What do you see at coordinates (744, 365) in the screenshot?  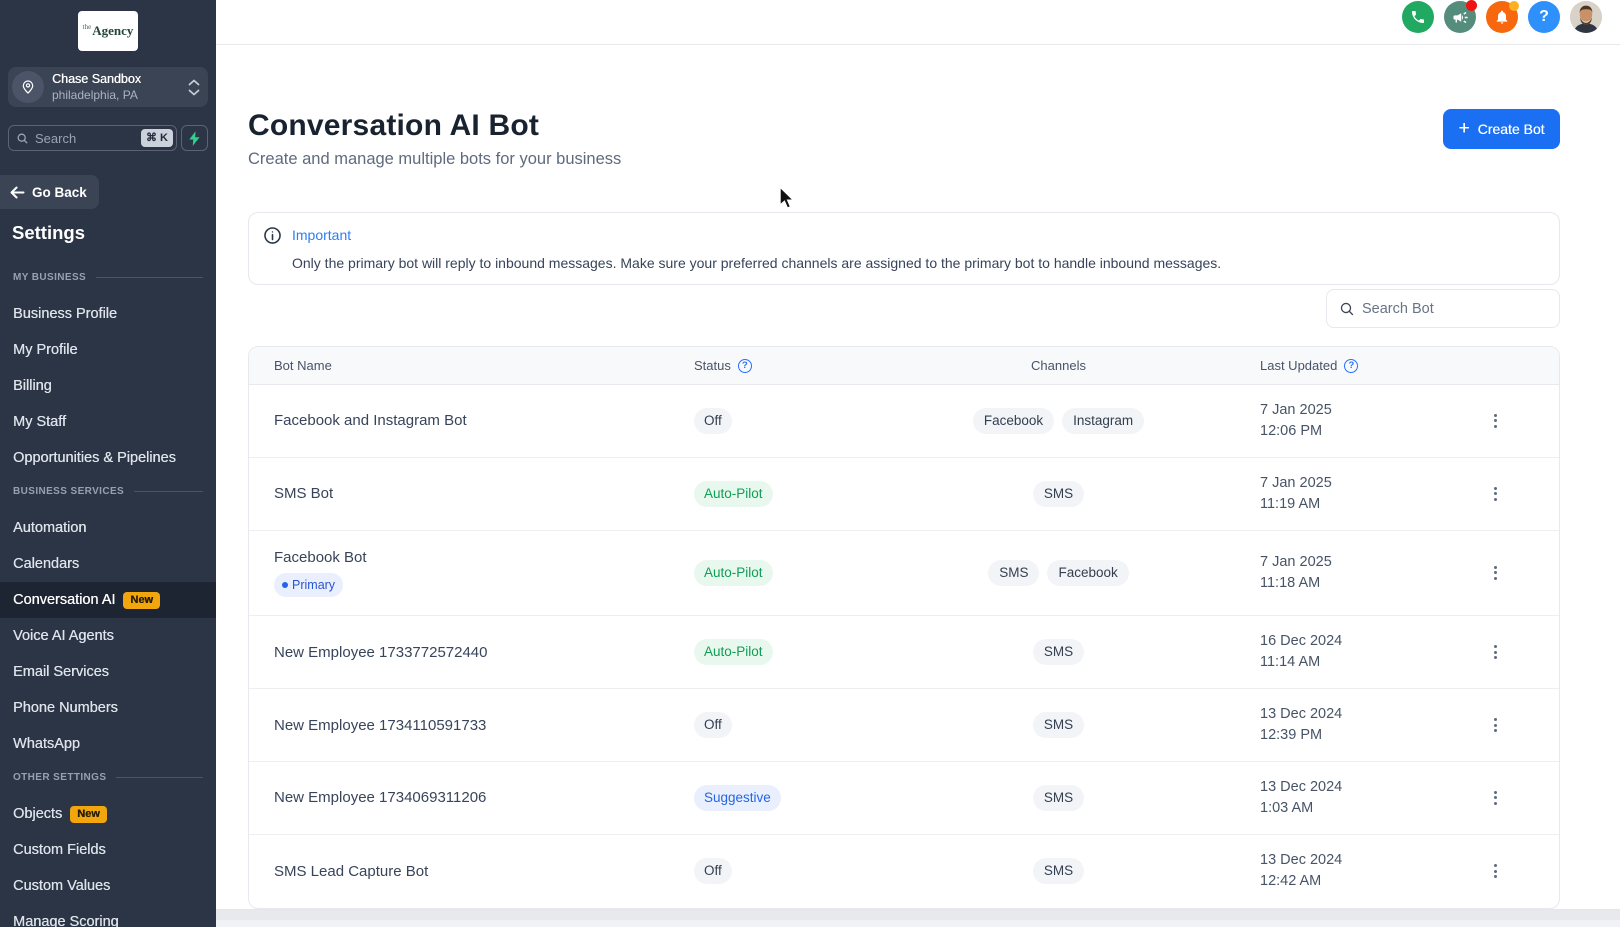 I see `status-help-icon: ?` at bounding box center [744, 365].